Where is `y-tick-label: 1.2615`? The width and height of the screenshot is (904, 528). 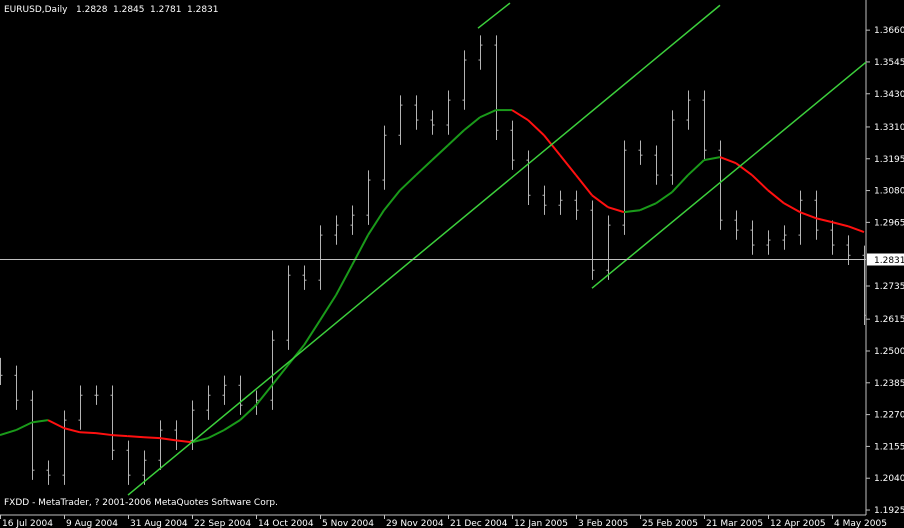 y-tick-label: 1.2615 is located at coordinates (889, 320).